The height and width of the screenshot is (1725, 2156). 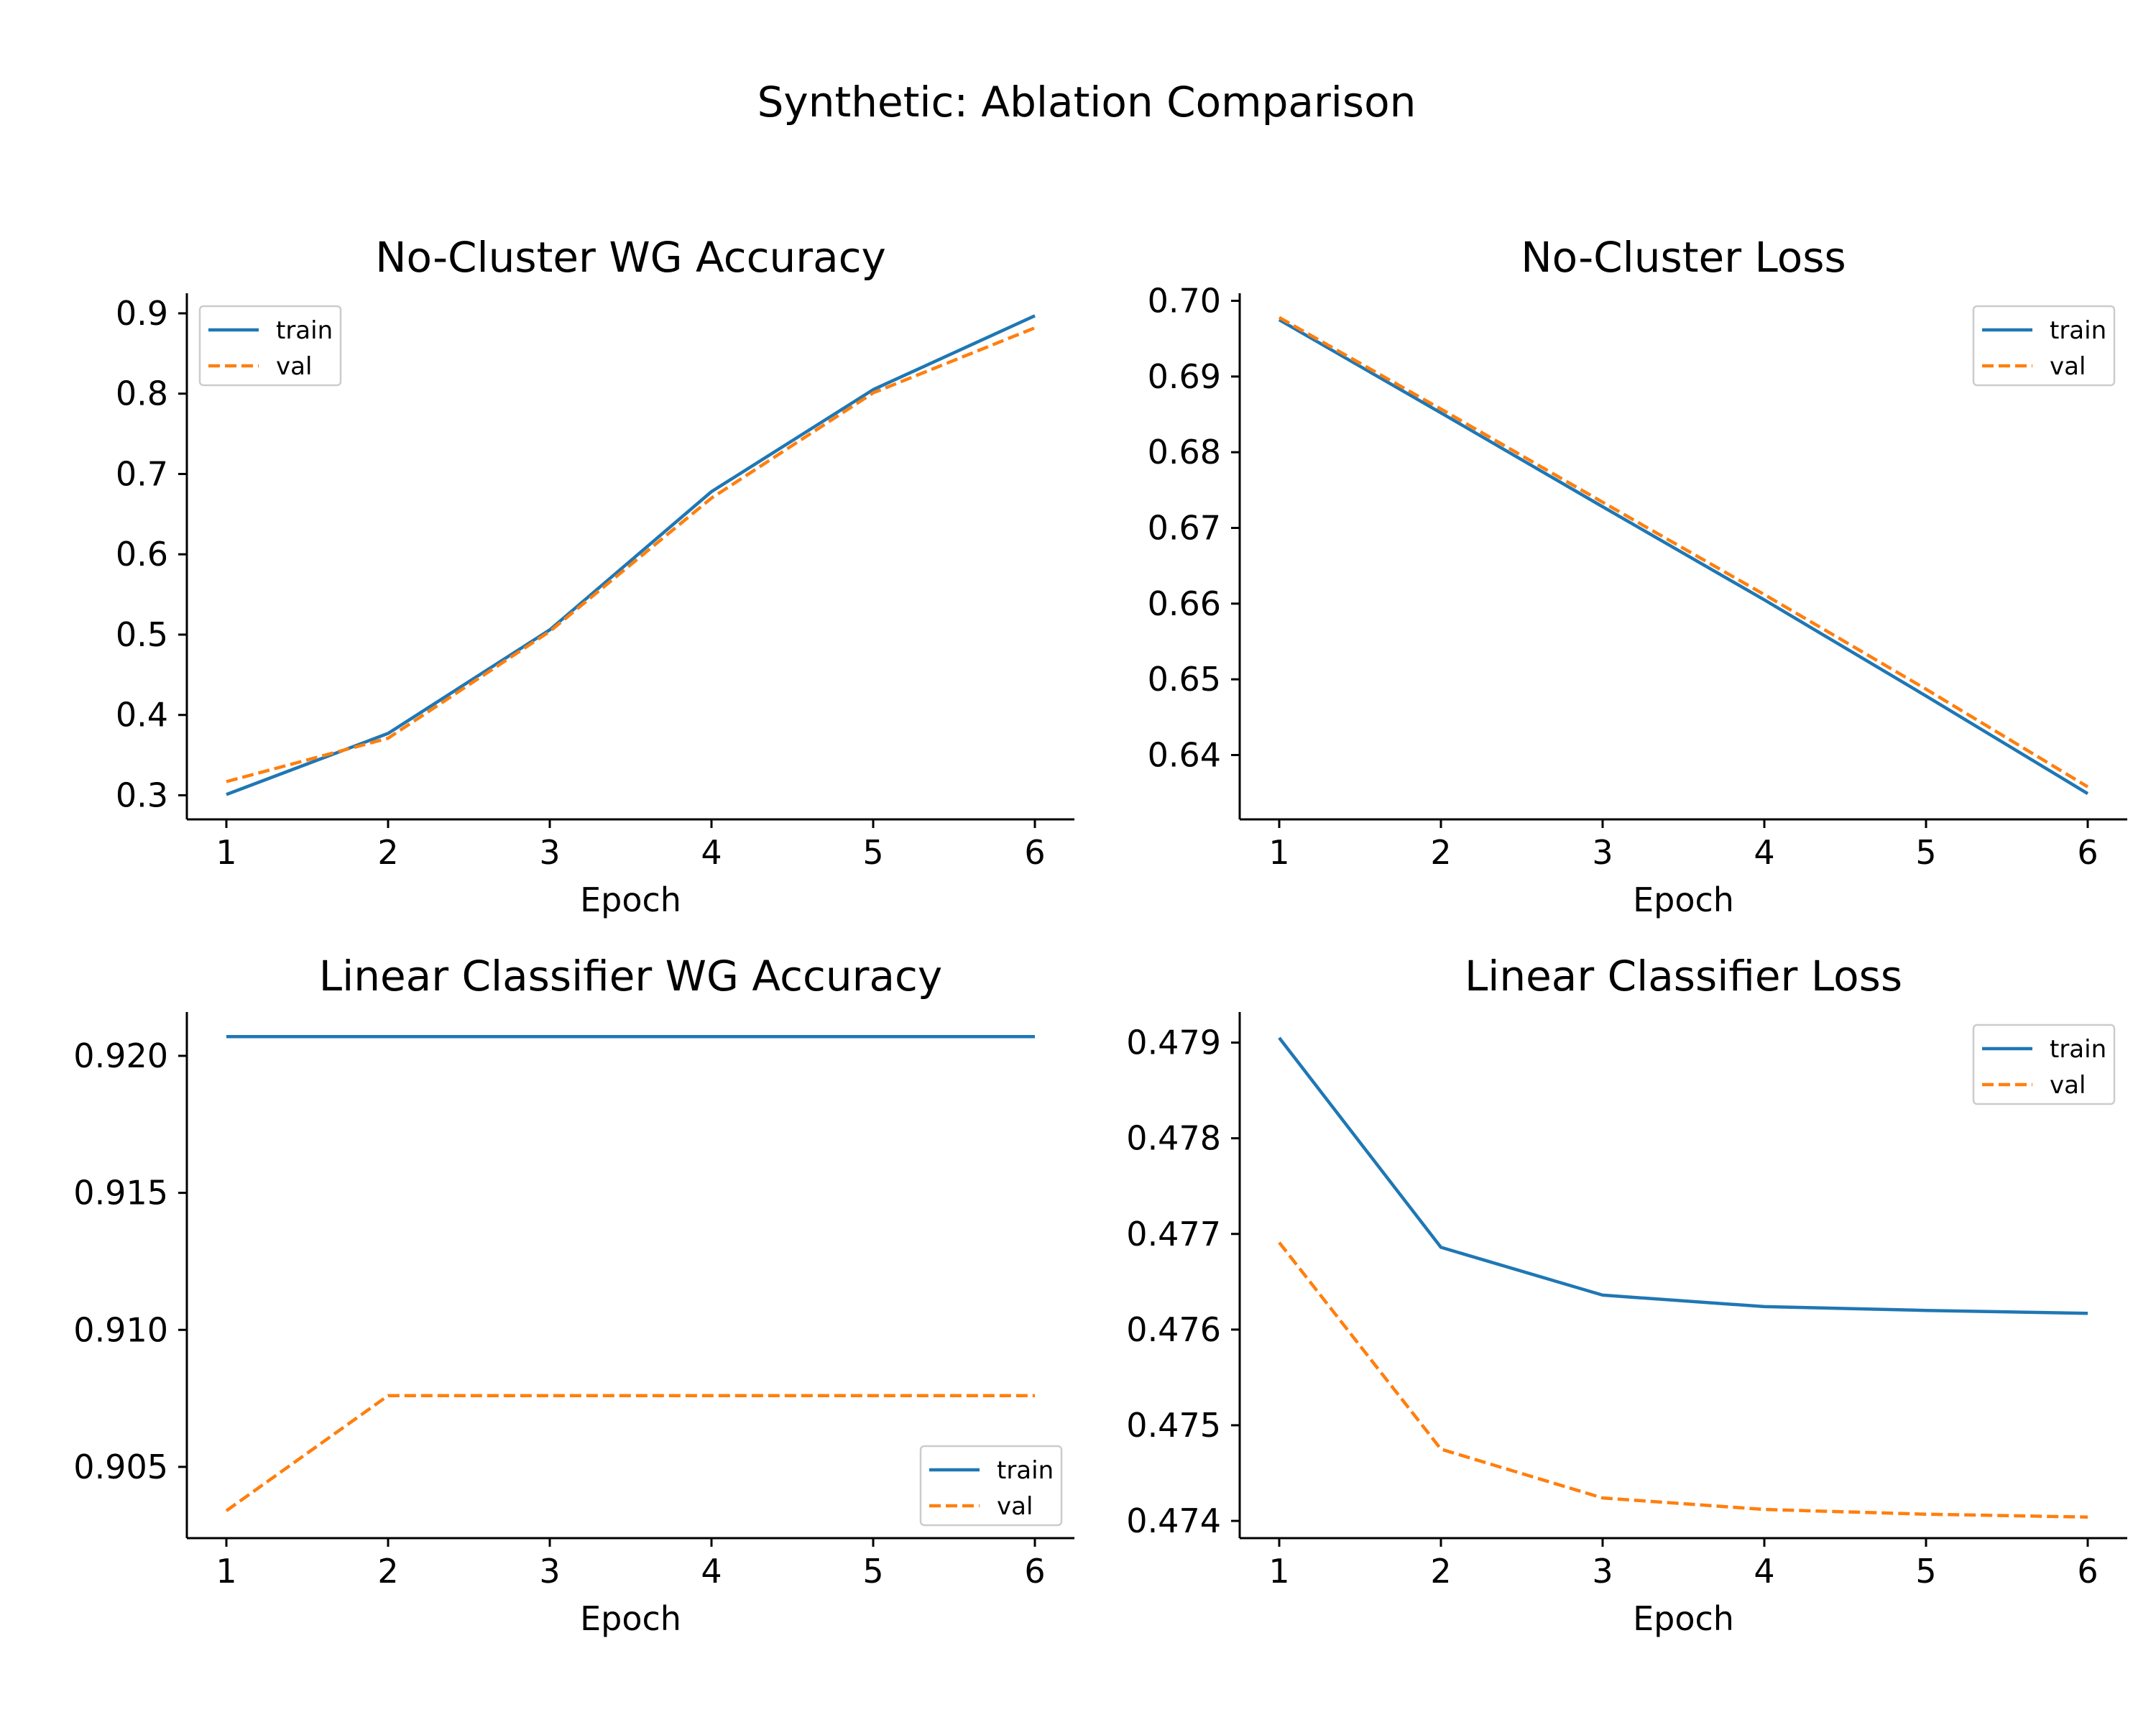 What do you see at coordinates (630, 976) in the screenshot?
I see `subplot-title: Linear Classifier WG Accuracy` at bounding box center [630, 976].